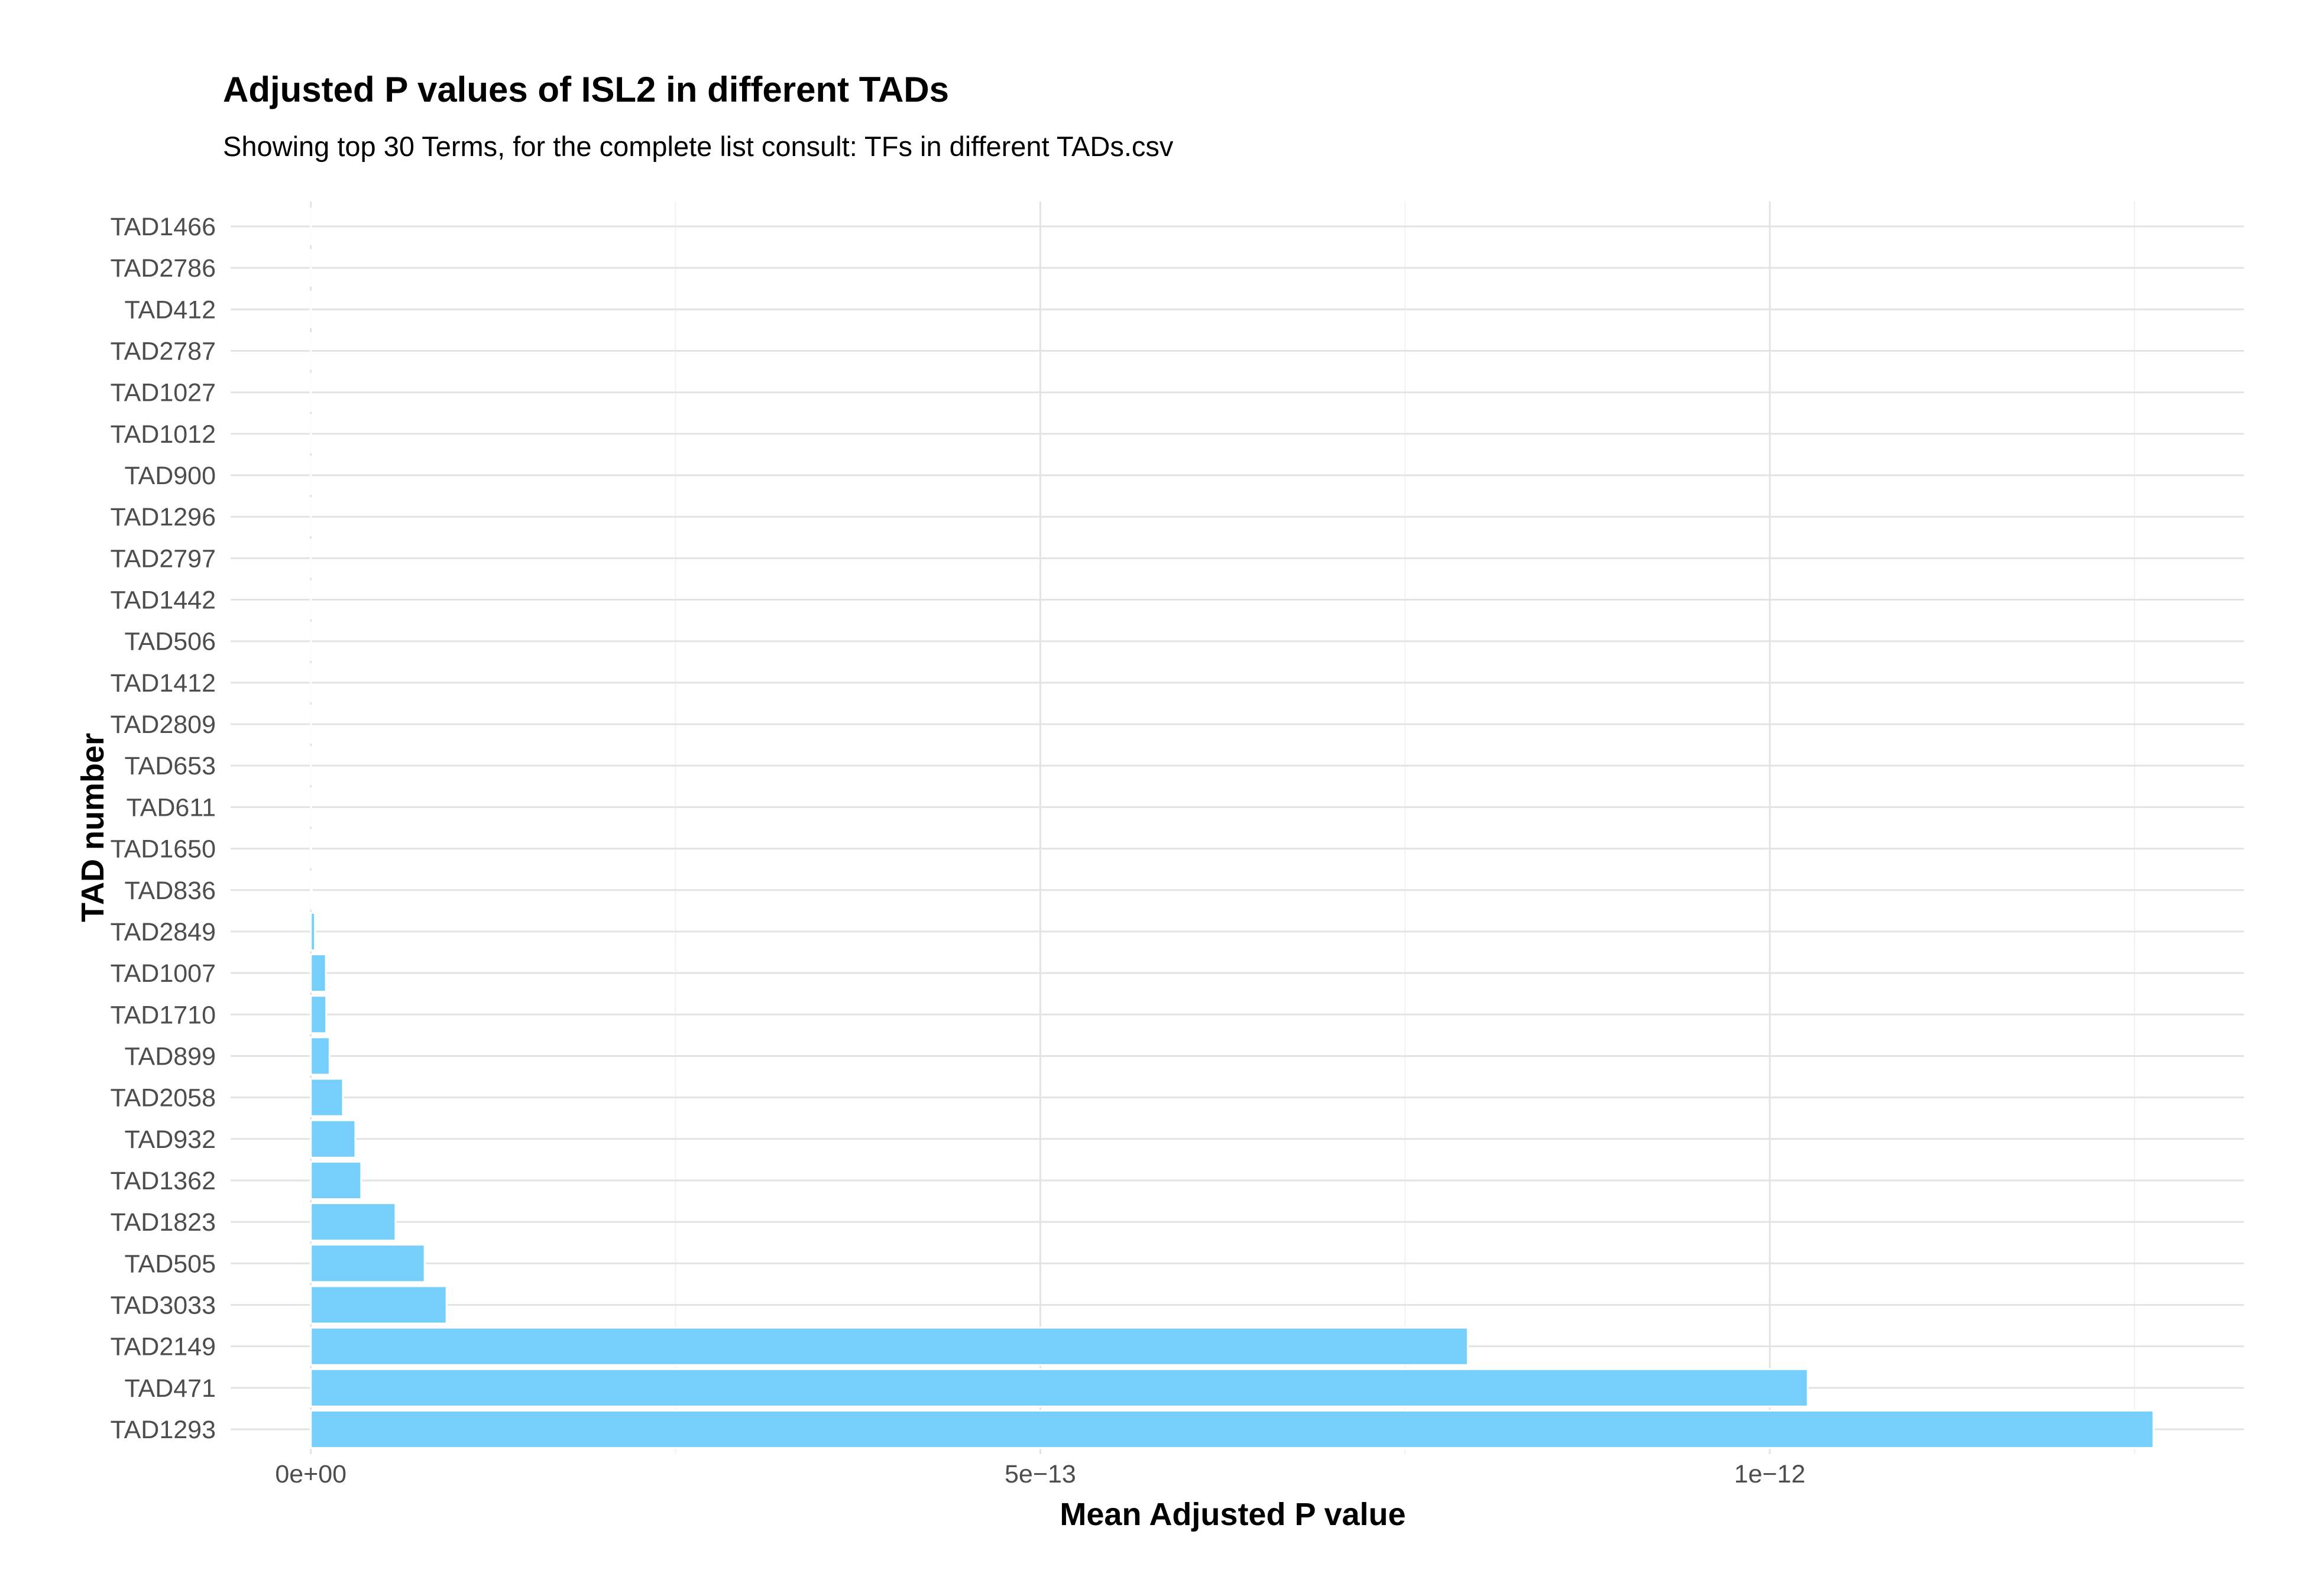  What do you see at coordinates (311, 890) in the screenshot?
I see `bar-TAD836` at bounding box center [311, 890].